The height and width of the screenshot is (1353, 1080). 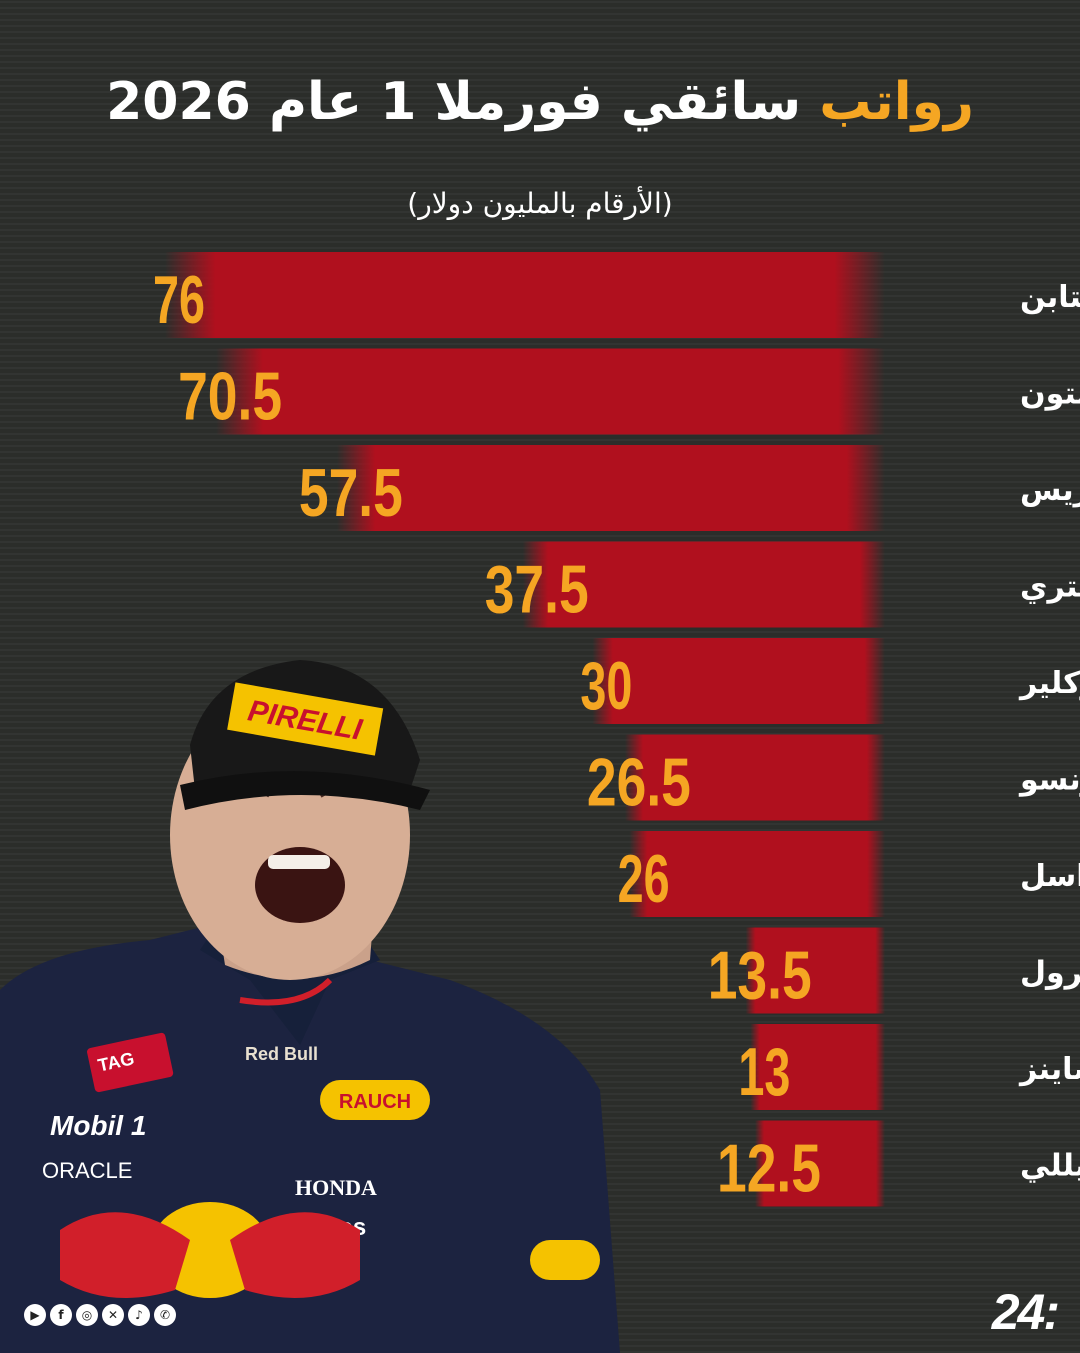 What do you see at coordinates (769, 1169) in the screenshot?
I see `salary-value-label: 12.5` at bounding box center [769, 1169].